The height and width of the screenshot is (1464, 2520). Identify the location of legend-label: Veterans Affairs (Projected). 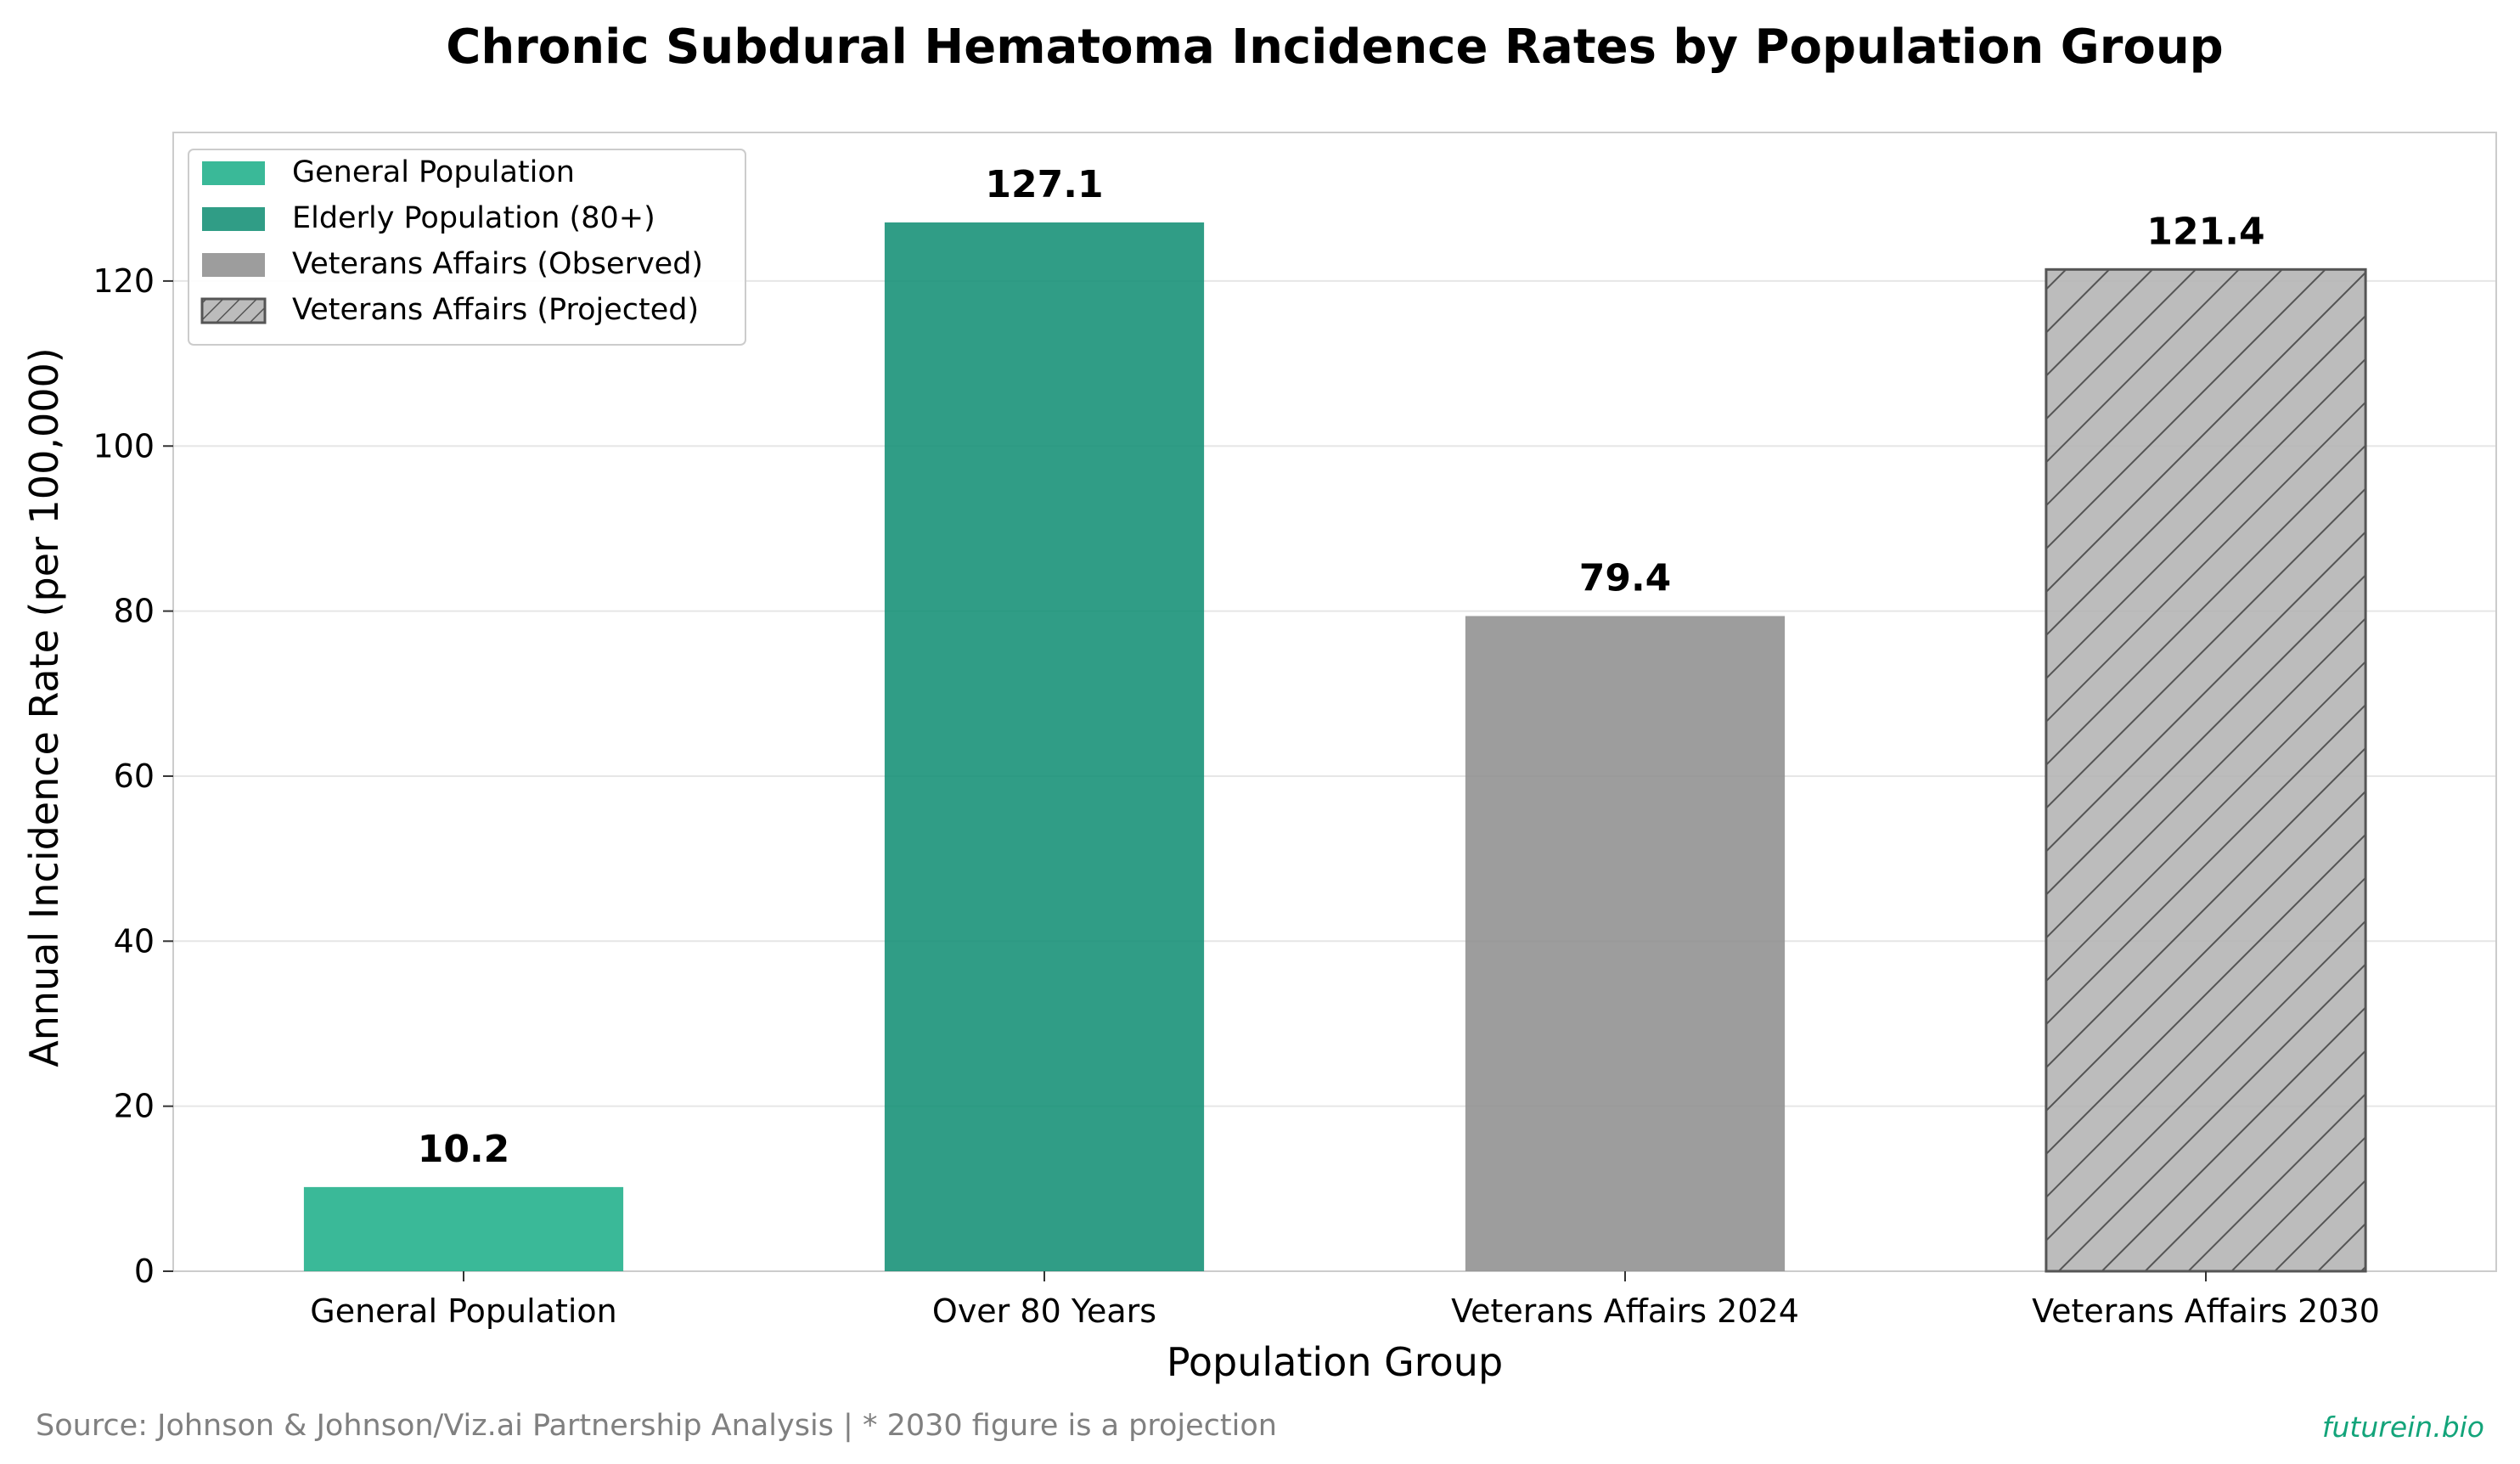
(496, 310).